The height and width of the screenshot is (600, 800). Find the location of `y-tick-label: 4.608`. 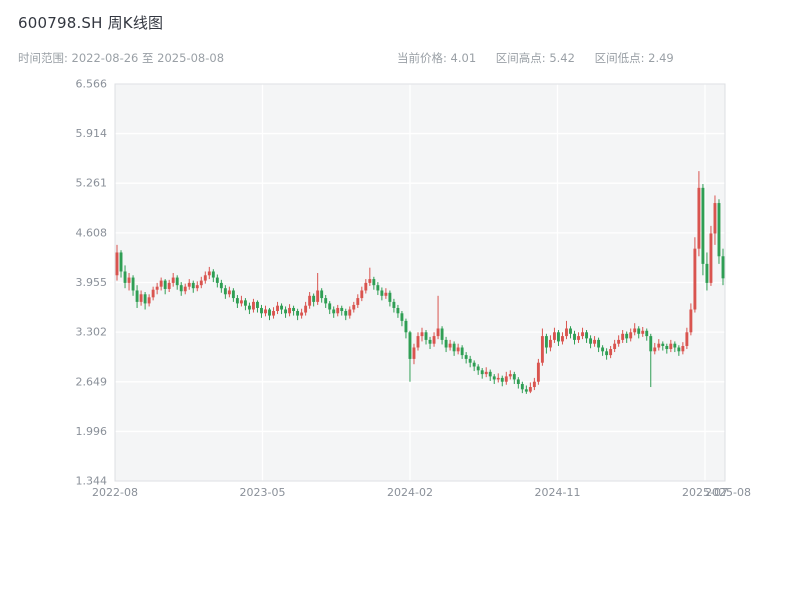

y-tick-label: 4.608 is located at coordinates (92, 232).